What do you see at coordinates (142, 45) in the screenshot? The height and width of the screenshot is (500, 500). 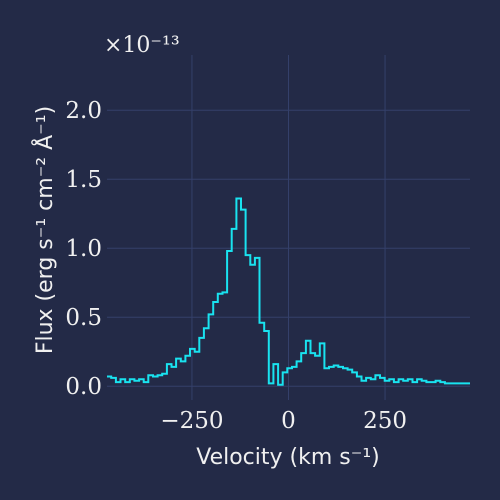 I see `y-offset-label: ×10⁻¹³` at bounding box center [142, 45].